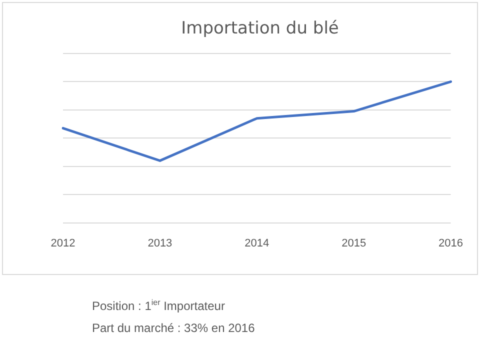 This screenshot has width=482, height=345. I want to click on chart-title: Importation du blé, so click(260, 28).